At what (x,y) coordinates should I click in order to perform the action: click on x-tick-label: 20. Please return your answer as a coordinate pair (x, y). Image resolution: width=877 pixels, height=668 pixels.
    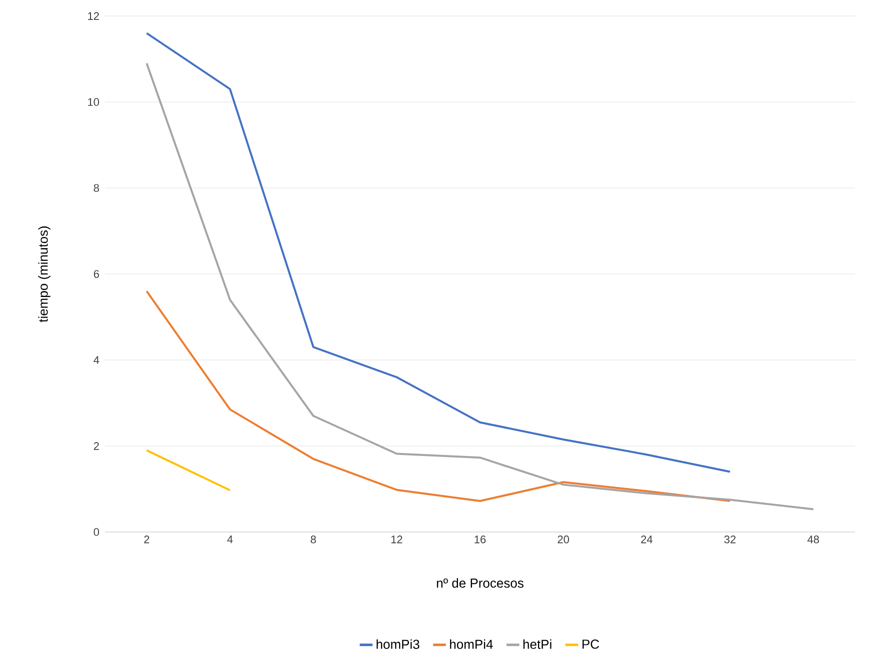
    Looking at the image, I should click on (564, 540).